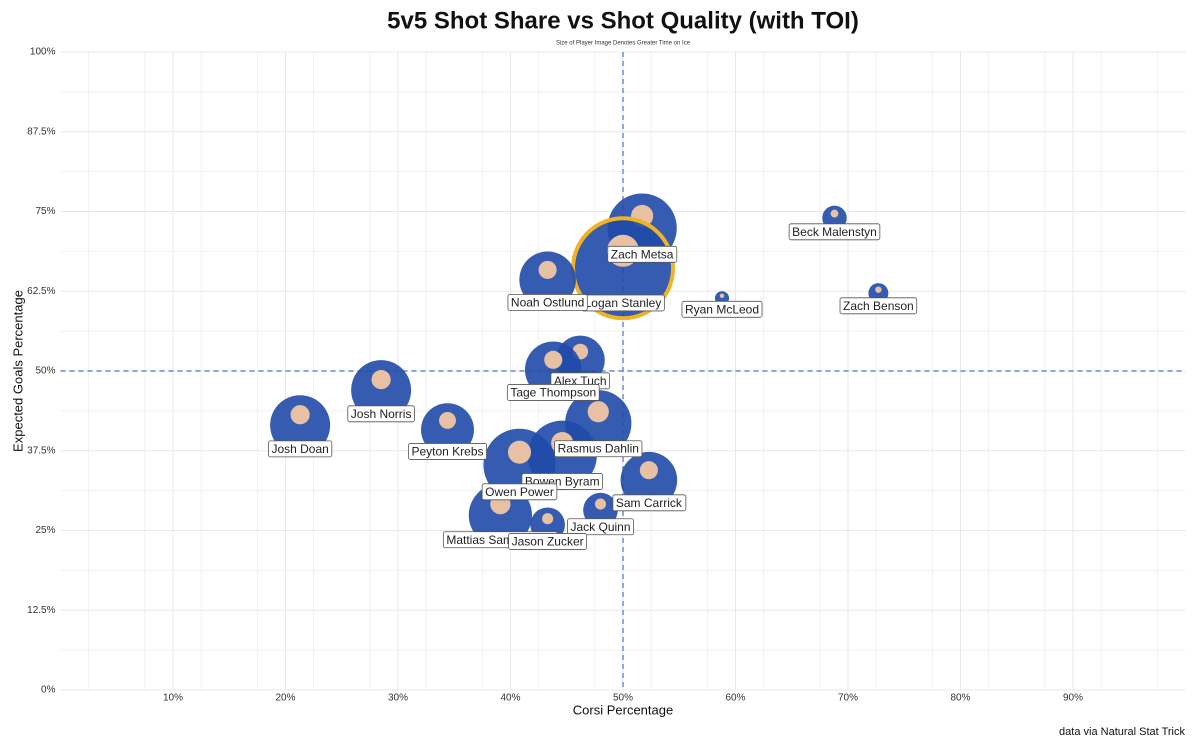 The image size is (1200, 750). What do you see at coordinates (45, 371) in the screenshot?
I see `y-tick-label: 50%` at bounding box center [45, 371].